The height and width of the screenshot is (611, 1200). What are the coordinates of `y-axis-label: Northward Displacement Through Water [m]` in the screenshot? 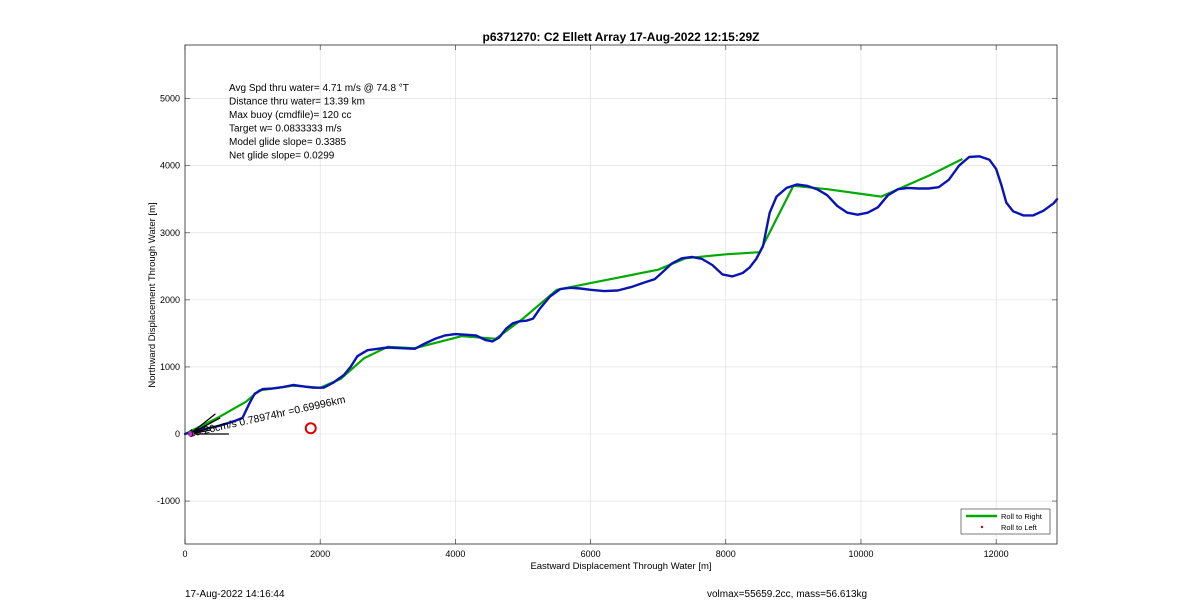 It's located at (152, 294).